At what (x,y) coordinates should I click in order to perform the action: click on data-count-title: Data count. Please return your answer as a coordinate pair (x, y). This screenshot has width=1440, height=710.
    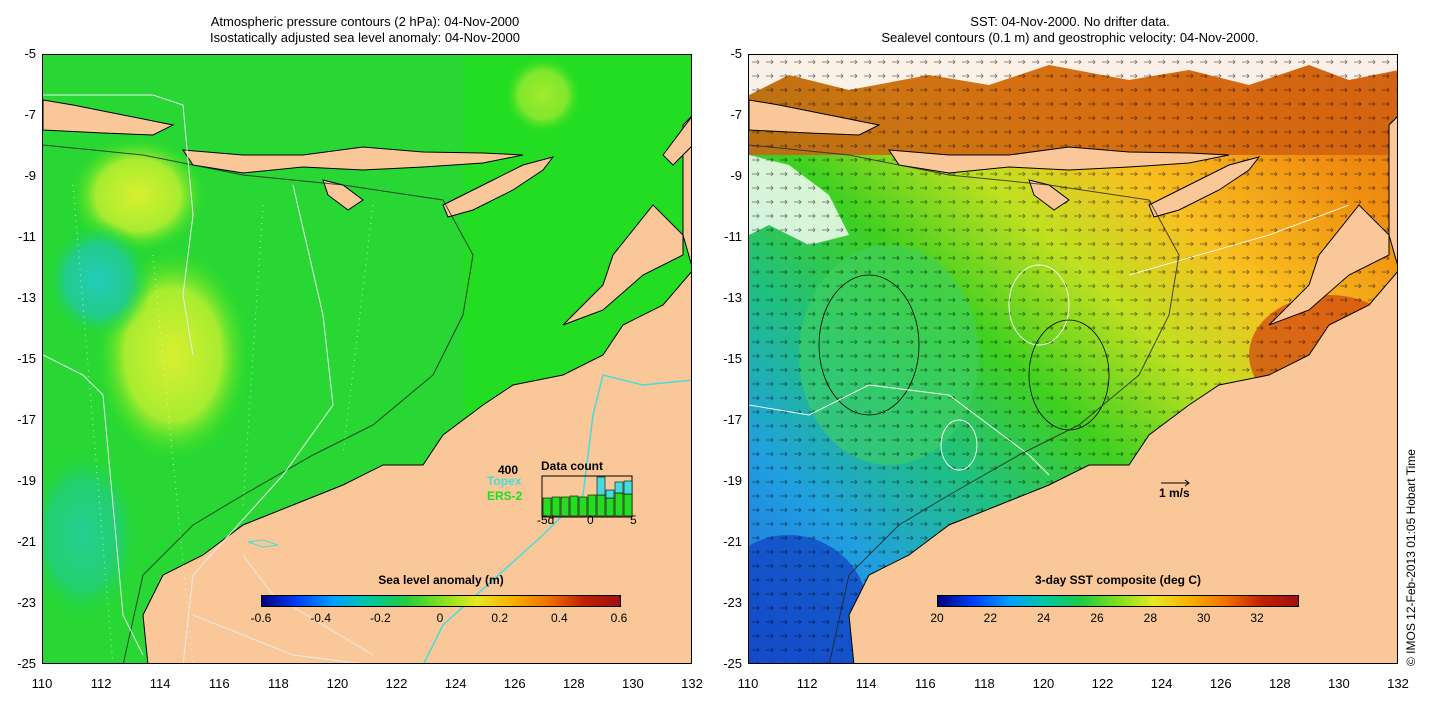
    Looking at the image, I should click on (572, 466).